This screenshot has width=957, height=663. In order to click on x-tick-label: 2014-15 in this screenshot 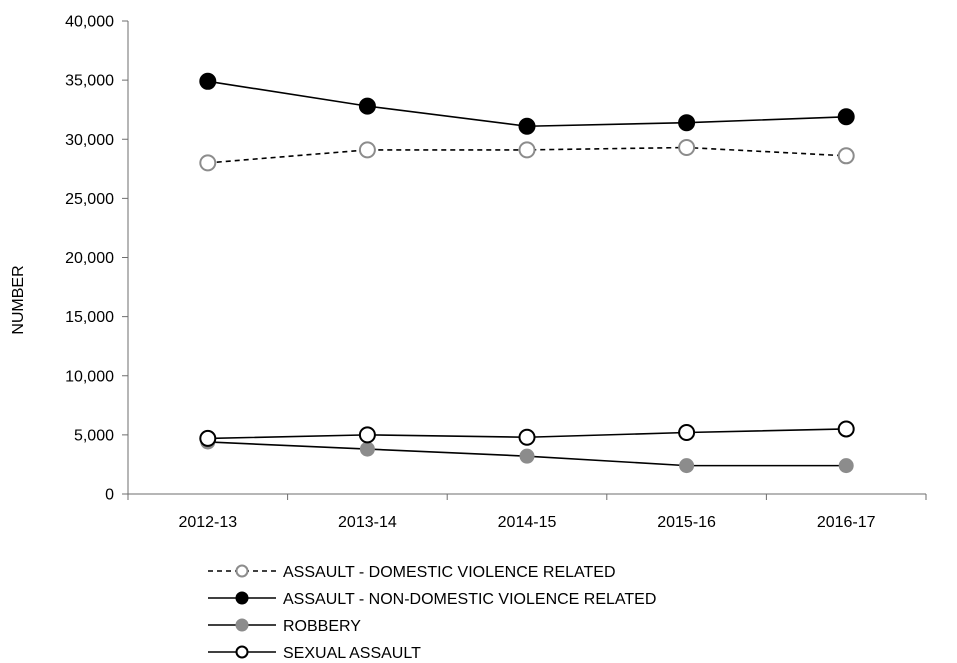, I will do `click(527, 522)`.